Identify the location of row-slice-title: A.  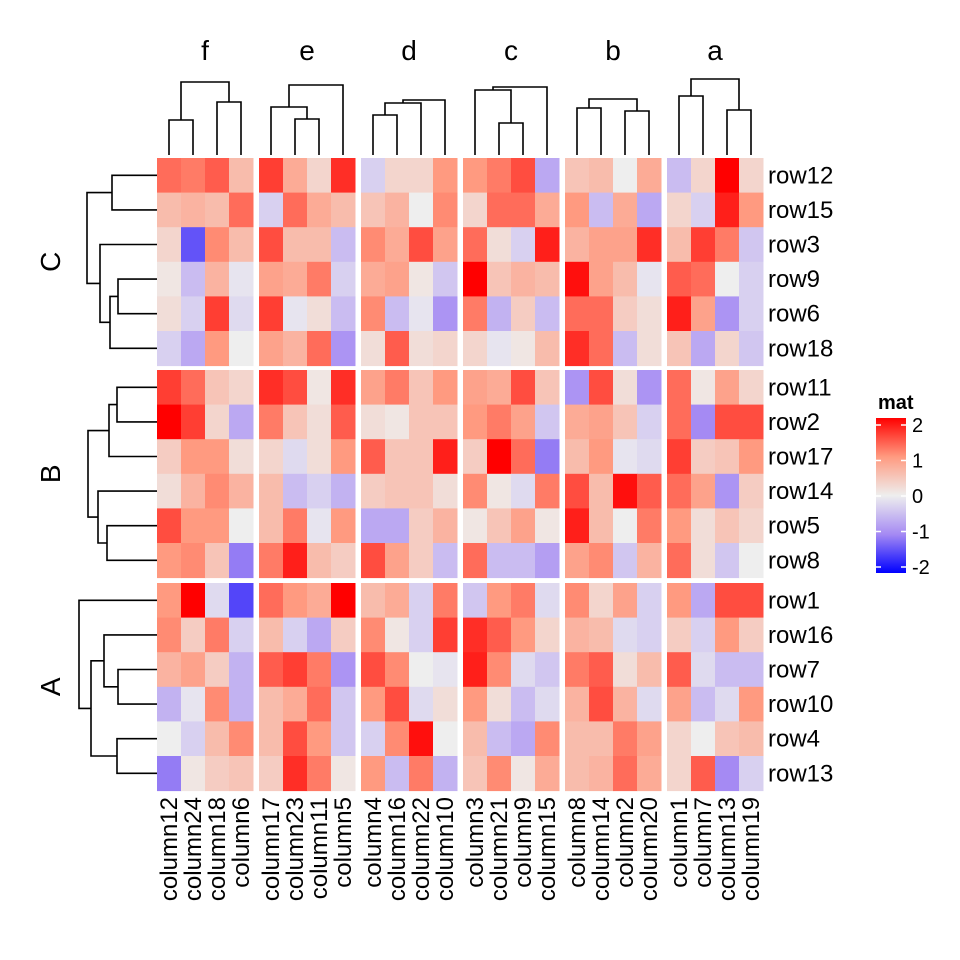
(50, 686).